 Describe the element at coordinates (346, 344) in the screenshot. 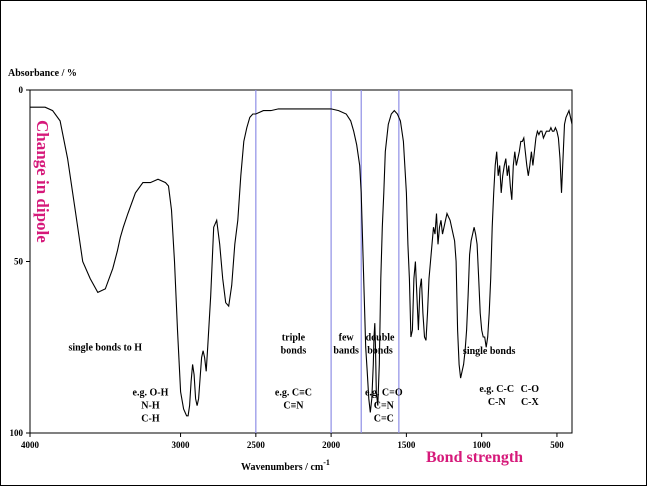

I see `annotation-4: few bands` at that location.